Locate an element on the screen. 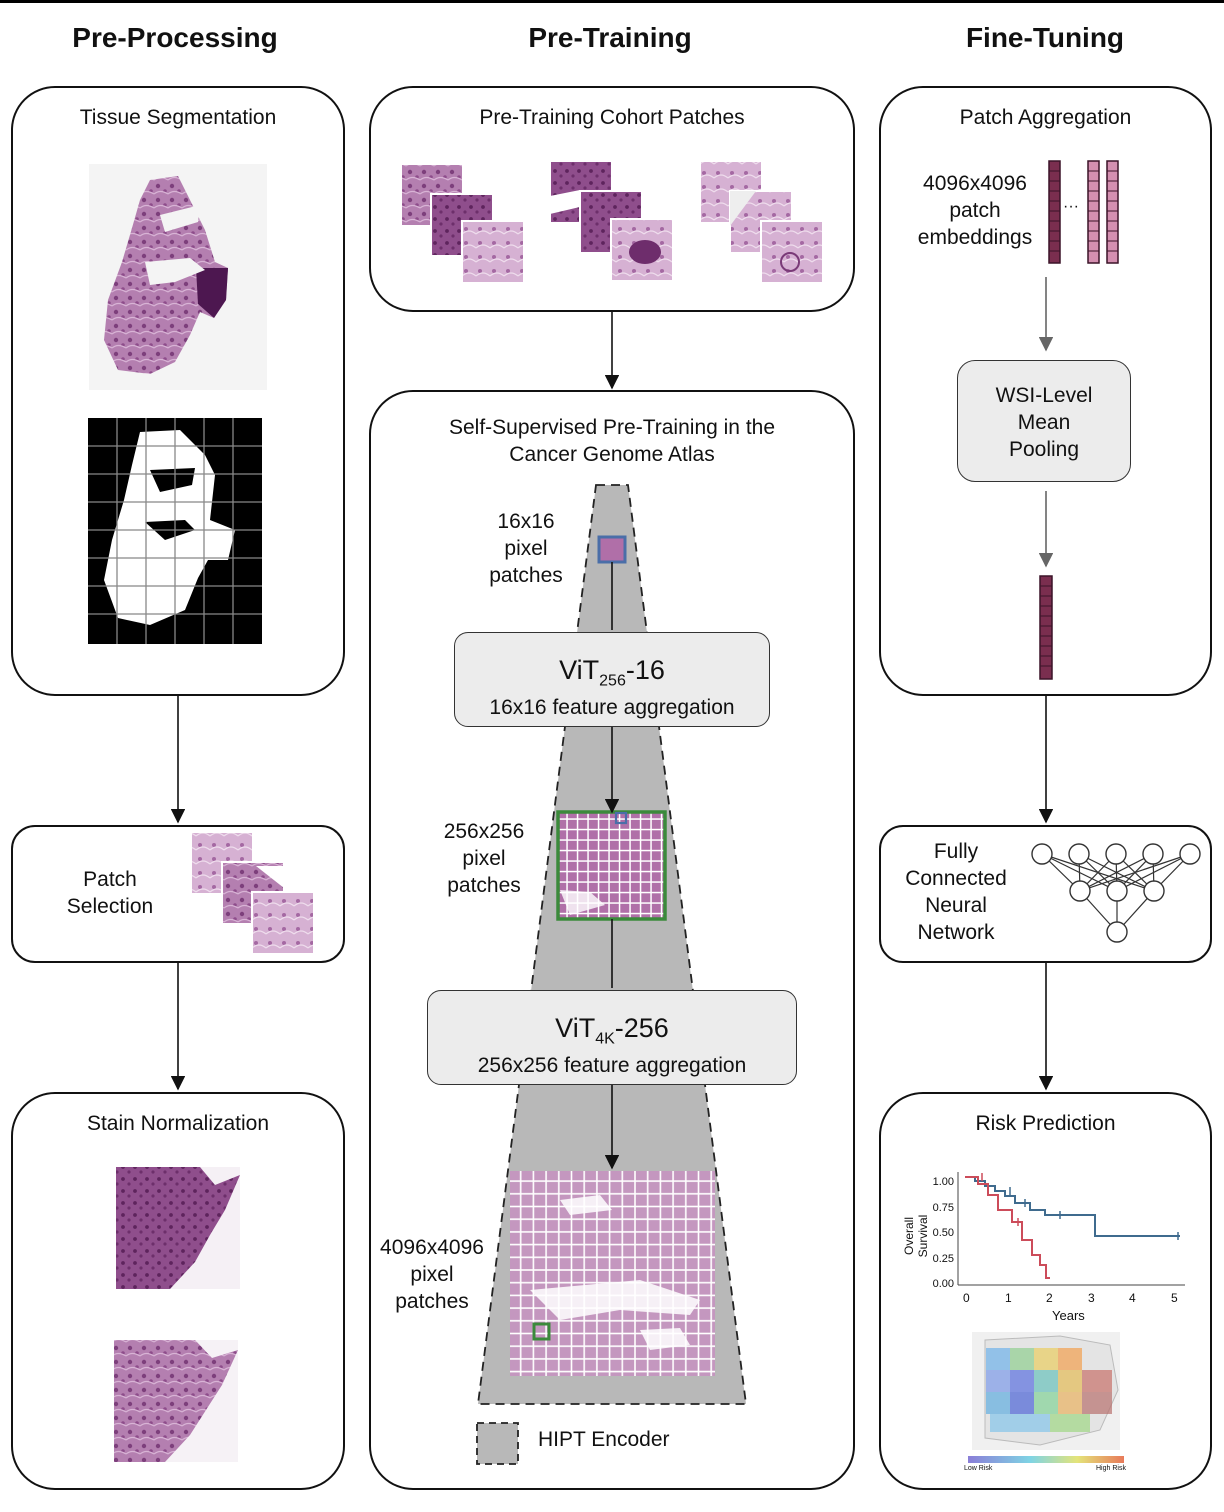 The width and height of the screenshot is (1224, 1512). ssl-title-line2: Cancer Genome Atlas is located at coordinates (612, 454).